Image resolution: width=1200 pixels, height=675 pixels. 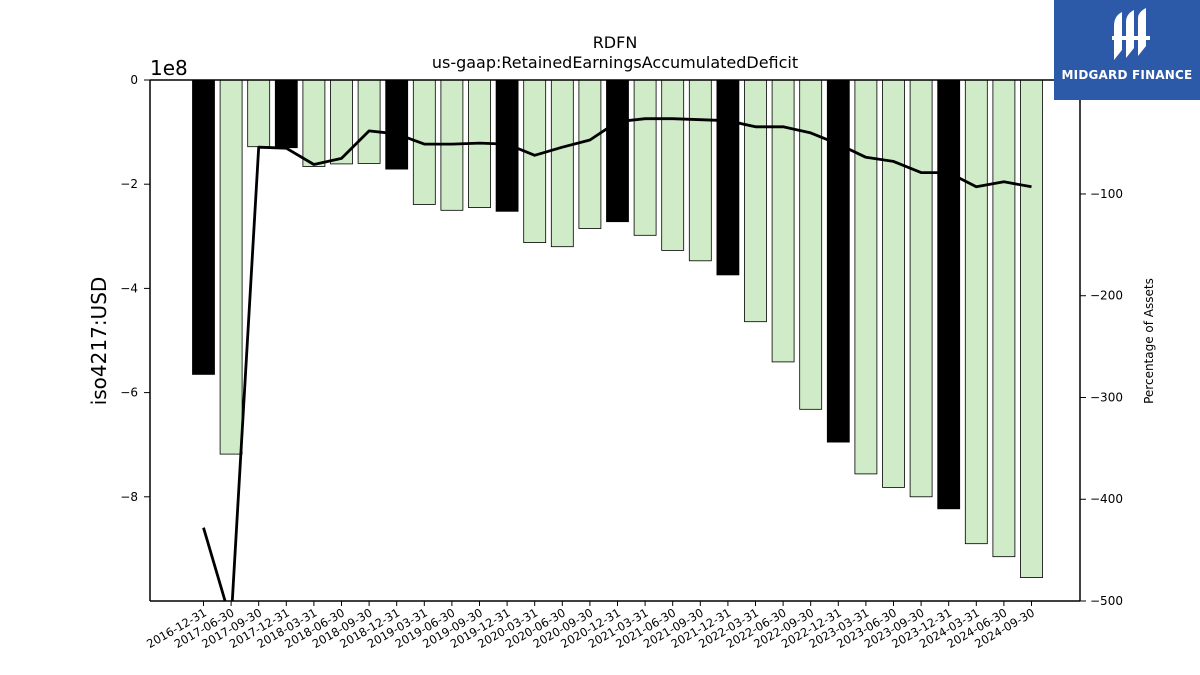 I want to click on logo-text: MIDGARD FINANCE, so click(x=1127, y=75).